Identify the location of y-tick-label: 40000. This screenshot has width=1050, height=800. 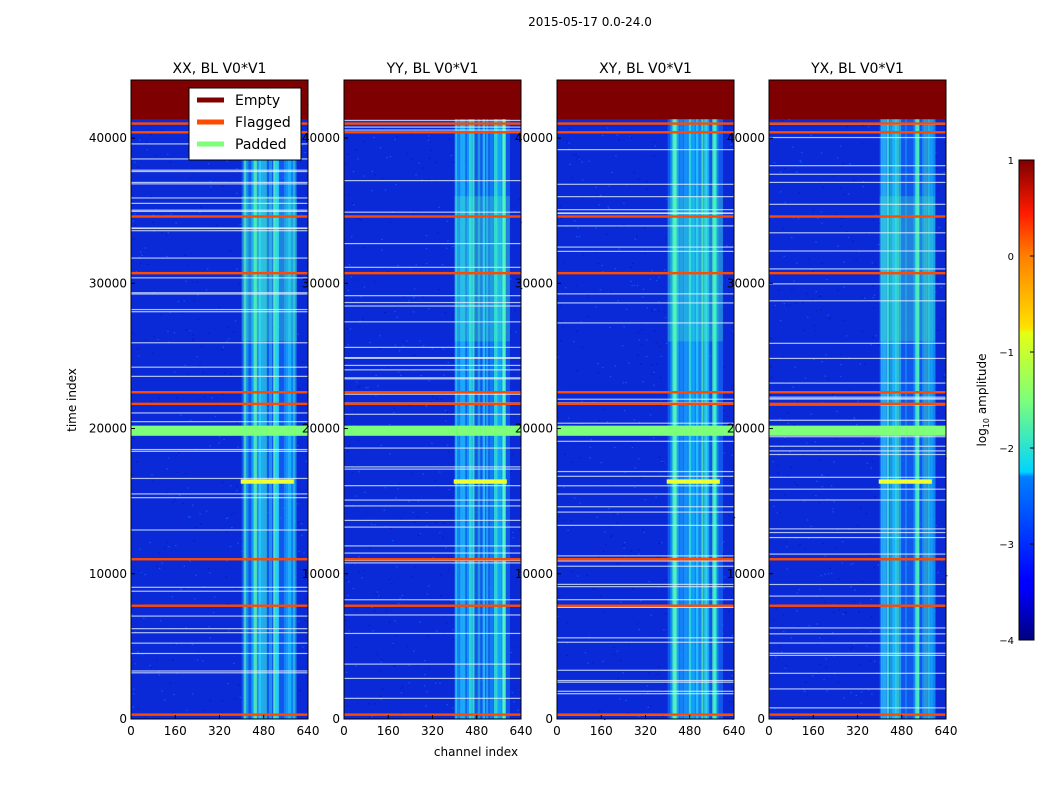
(321, 138).